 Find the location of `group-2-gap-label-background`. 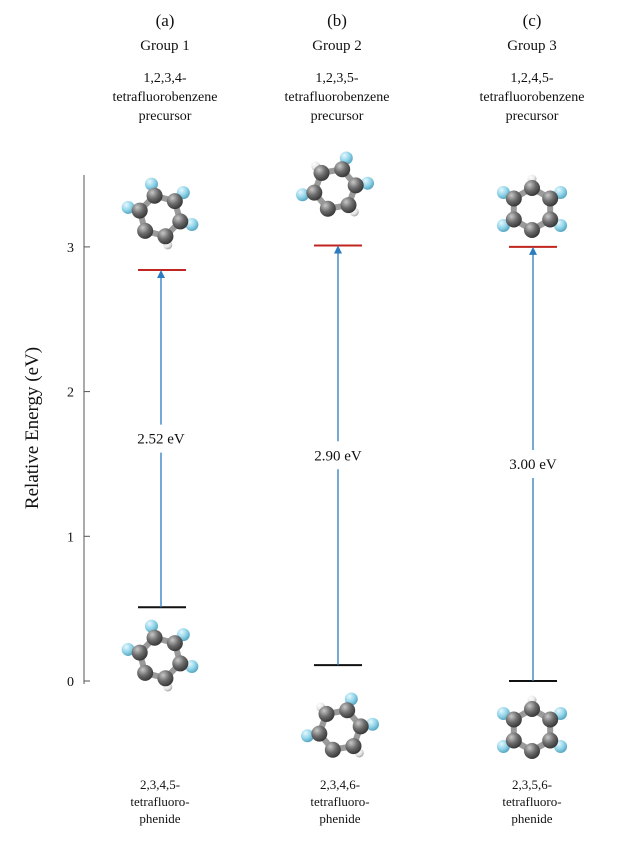

group-2-gap-label-background is located at coordinates (338, 455).